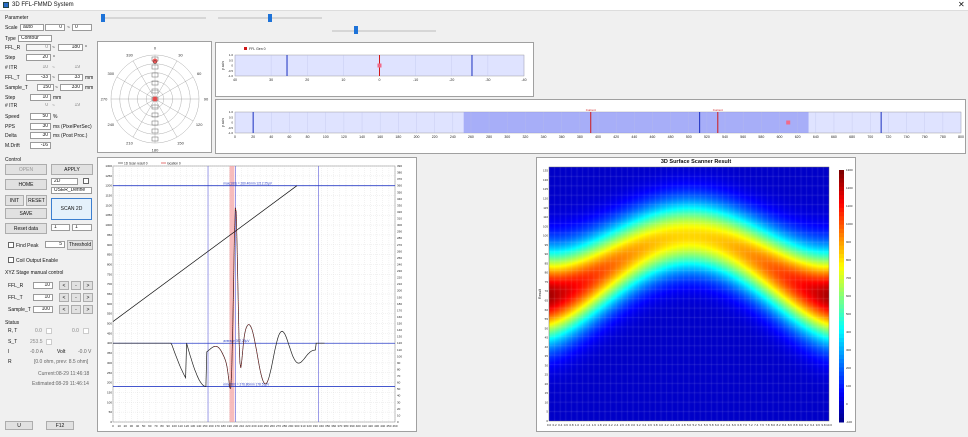  What do you see at coordinates (847, 404) in the screenshot?
I see `colorbar-tick: 0` at bounding box center [847, 404].